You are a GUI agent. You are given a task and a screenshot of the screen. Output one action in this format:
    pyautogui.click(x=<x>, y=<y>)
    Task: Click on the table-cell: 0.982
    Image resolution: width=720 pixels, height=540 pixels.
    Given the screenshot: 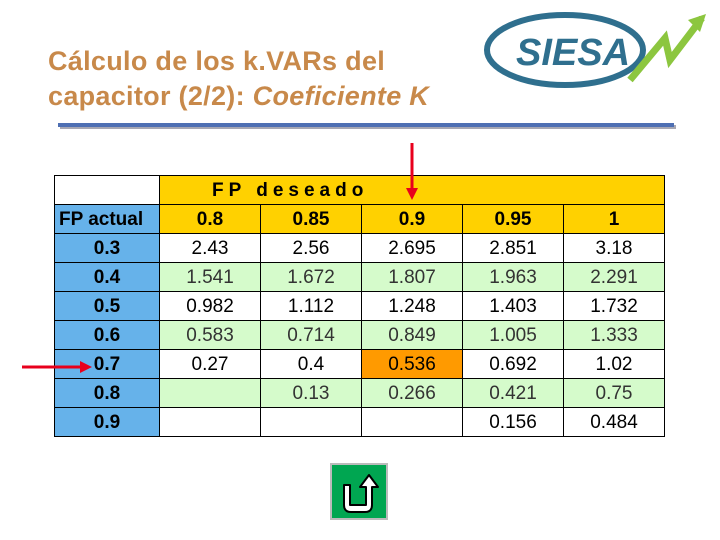 What is the action you would take?
    pyautogui.click(x=210, y=306)
    